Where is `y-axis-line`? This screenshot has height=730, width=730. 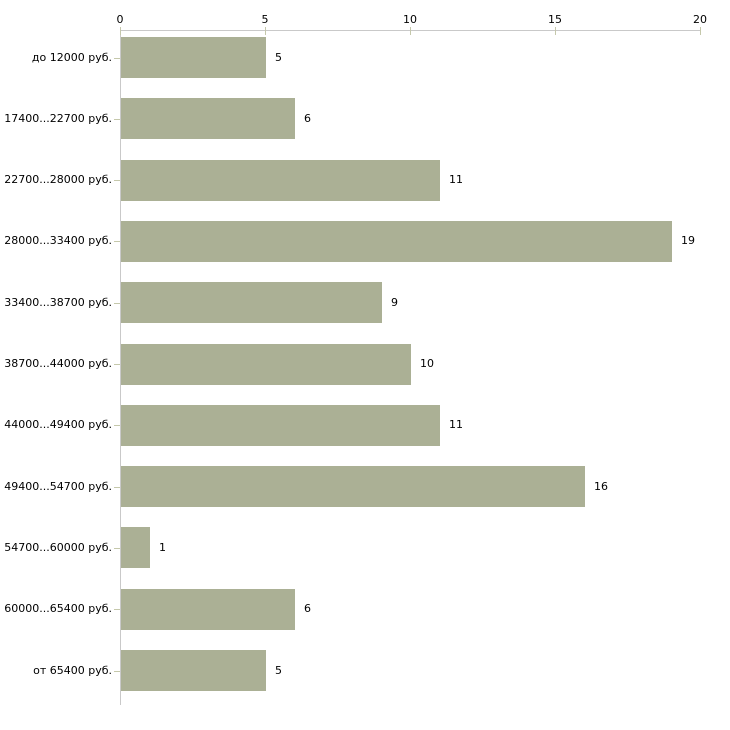
y-axis-line is located at coordinates (120, 367).